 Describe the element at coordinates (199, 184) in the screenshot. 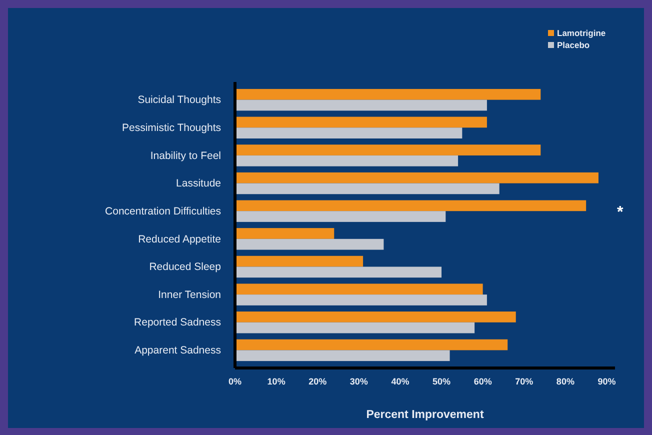

I see `y-tick-label: Lassitude` at that location.